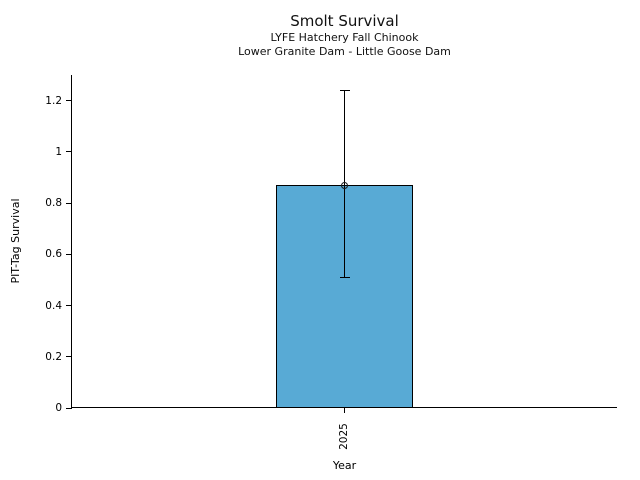  I want to click on y-tick-label: 0.8, so click(53, 203).